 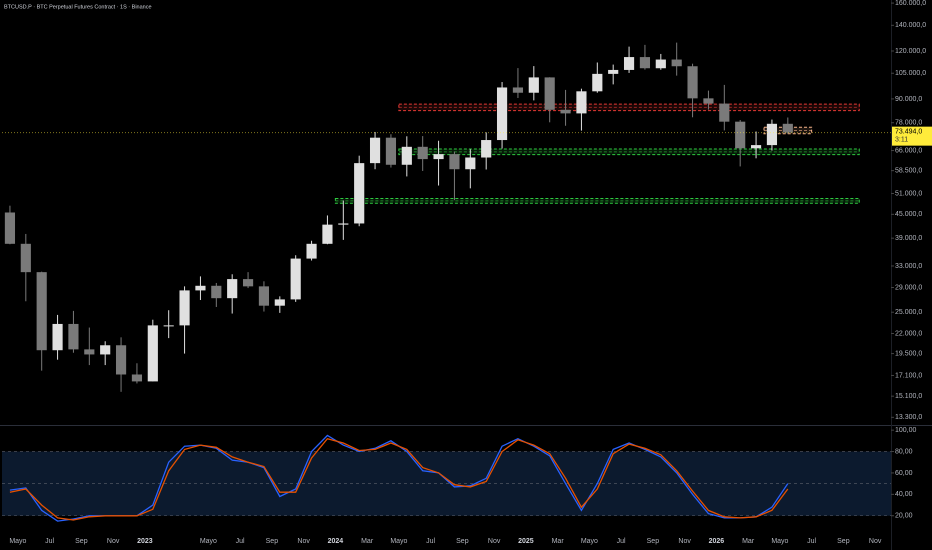 What do you see at coordinates (908, 150) in the screenshot?
I see `y-tick-label: 66.000,0` at bounding box center [908, 150].